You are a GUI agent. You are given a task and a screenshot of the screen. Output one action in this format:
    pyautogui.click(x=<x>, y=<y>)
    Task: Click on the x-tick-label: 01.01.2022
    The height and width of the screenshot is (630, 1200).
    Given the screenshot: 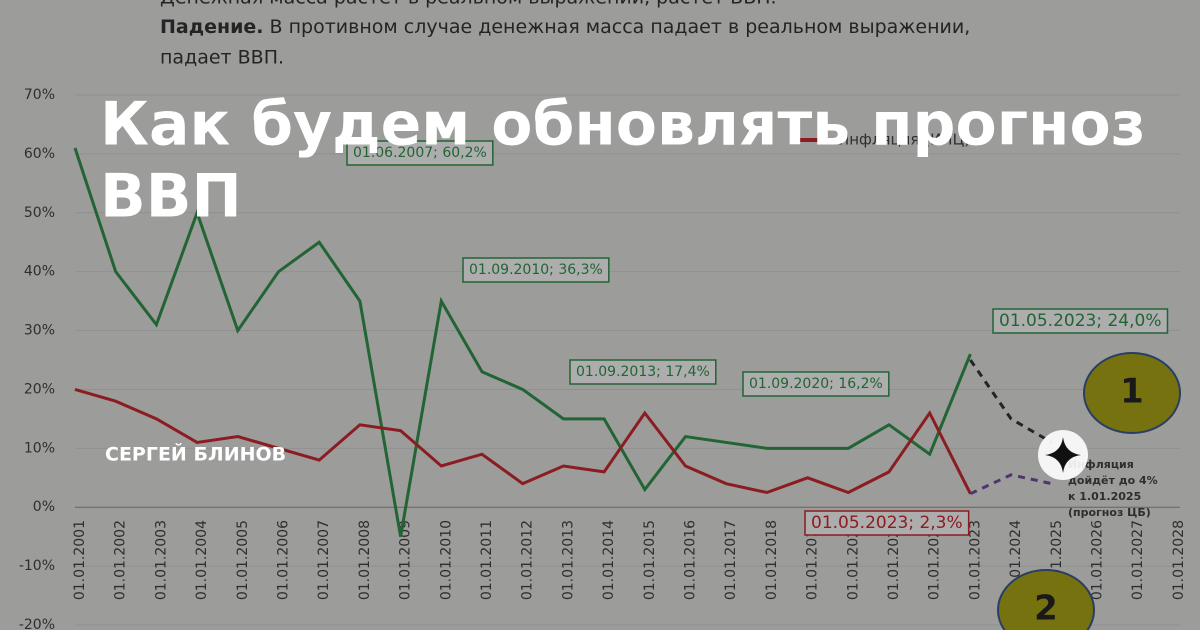 What is the action you would take?
    pyautogui.click(x=935, y=560)
    